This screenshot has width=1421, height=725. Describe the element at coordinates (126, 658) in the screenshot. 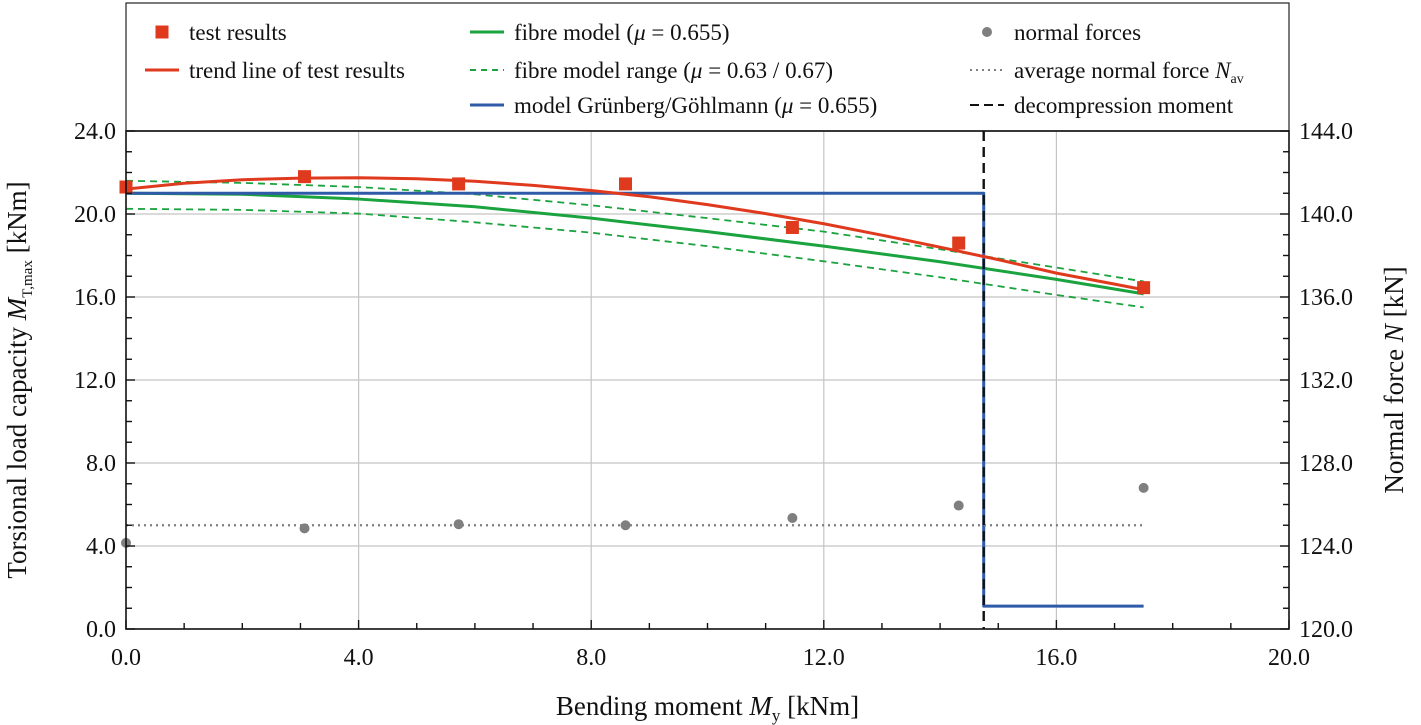

I see `x-tick-label: 0.0` at that location.